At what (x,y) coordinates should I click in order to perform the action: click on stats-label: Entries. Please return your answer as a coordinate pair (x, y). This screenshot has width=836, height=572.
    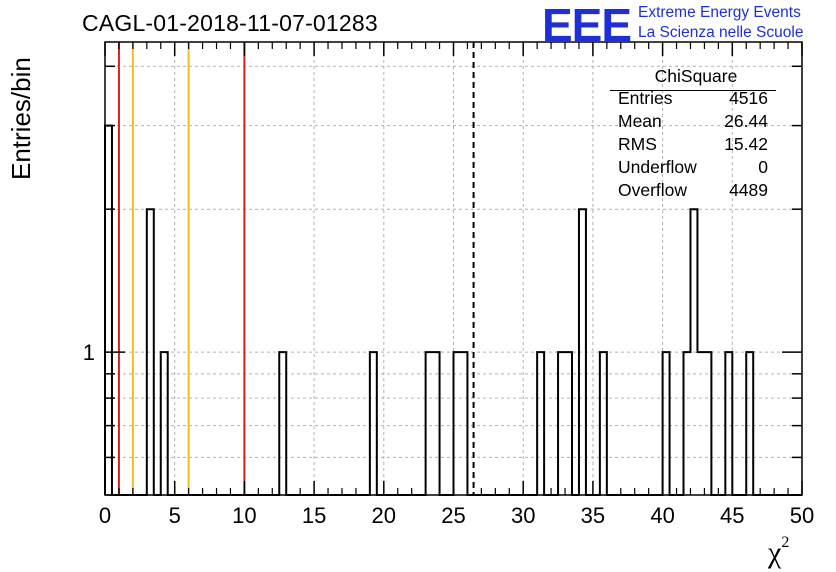
    Looking at the image, I should click on (645, 98).